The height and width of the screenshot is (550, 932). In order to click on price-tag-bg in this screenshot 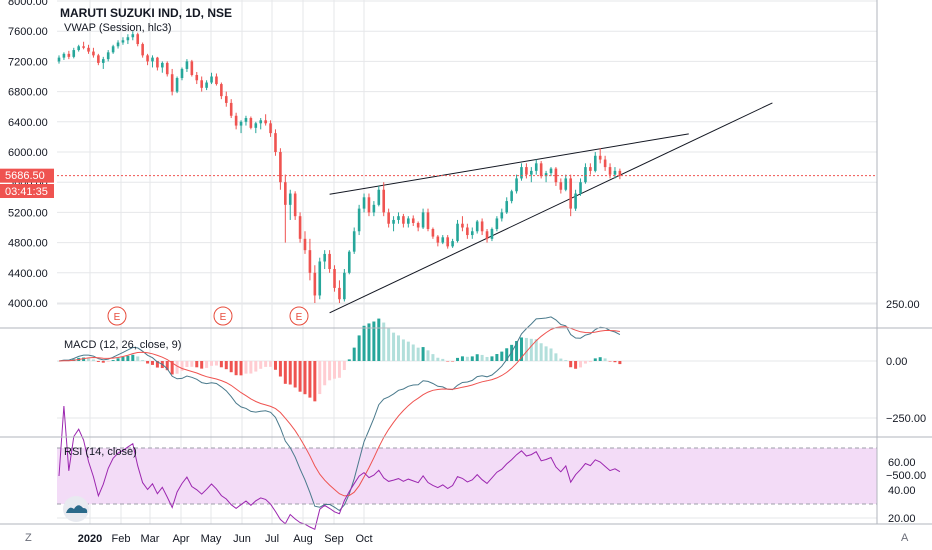, I will do `click(27, 175)`.